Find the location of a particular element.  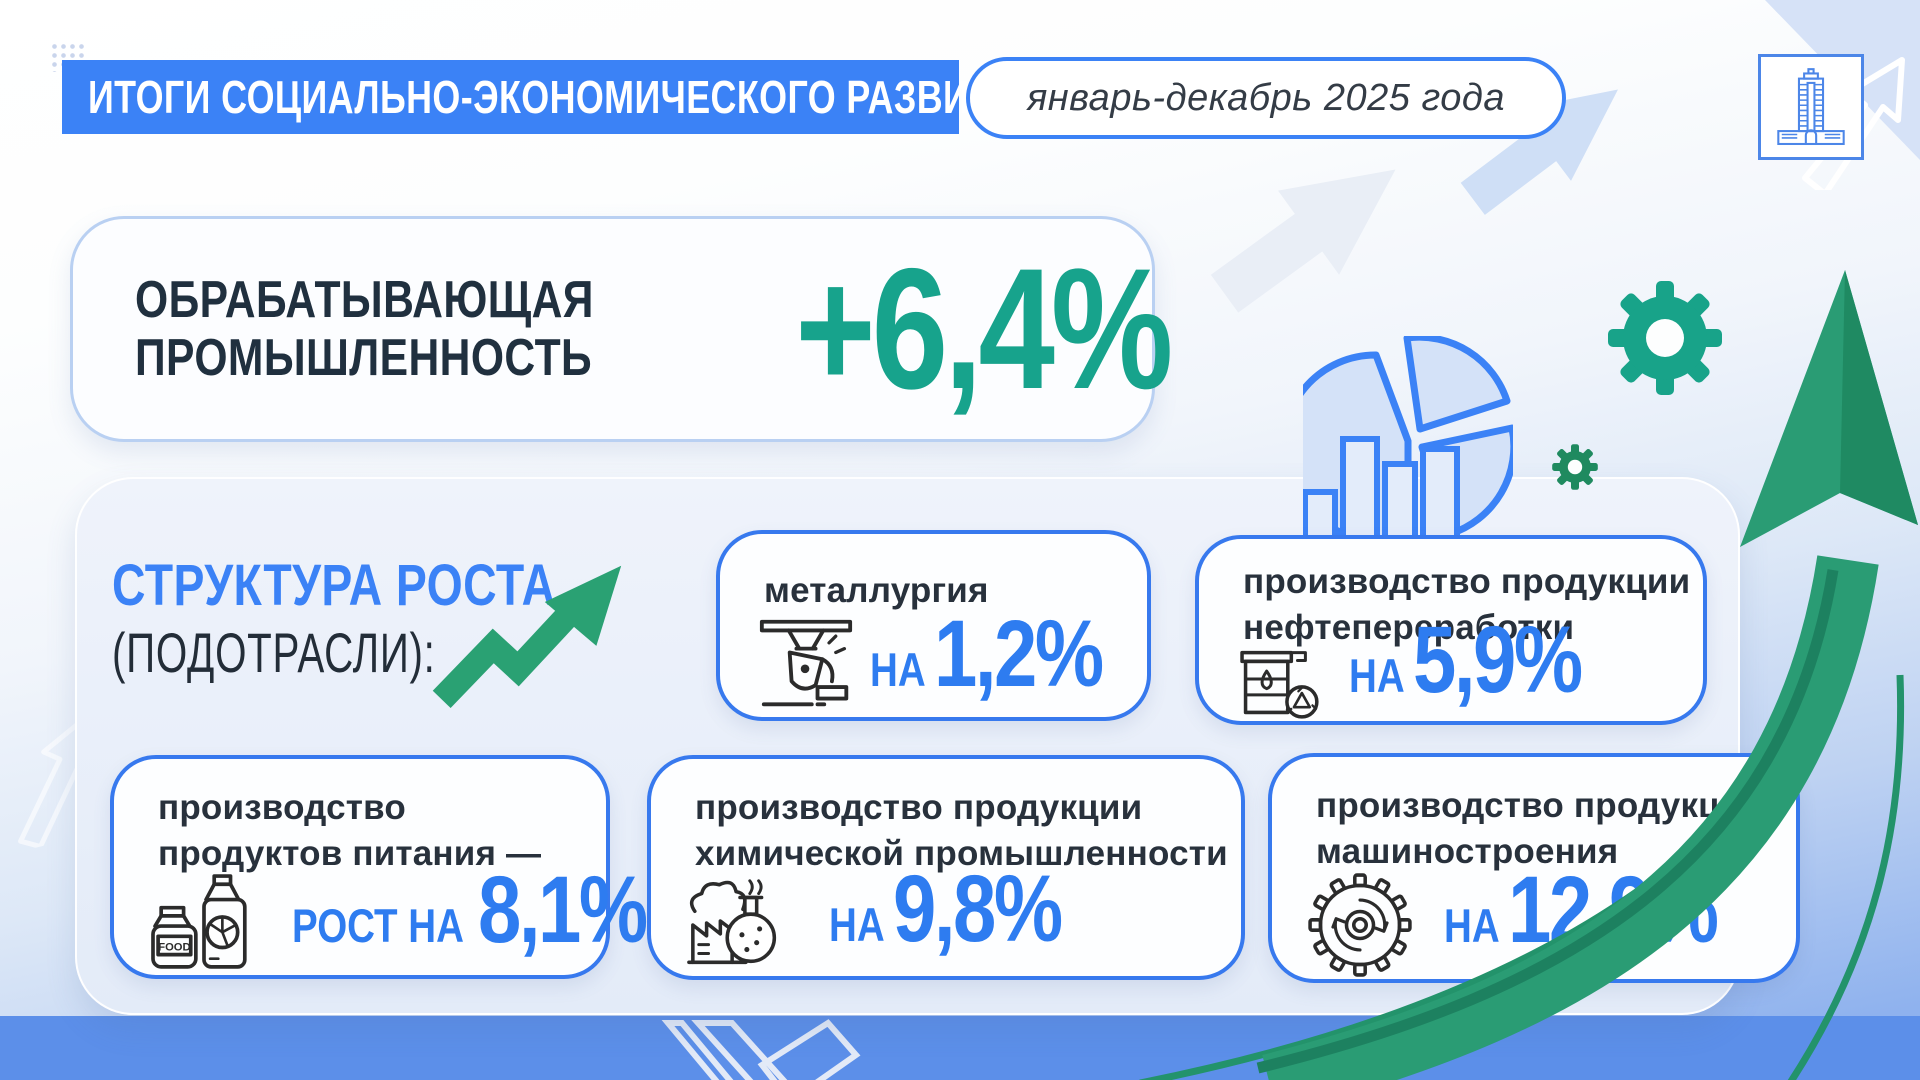

card-refinery-value: 5,9% is located at coordinates (1497, 659).